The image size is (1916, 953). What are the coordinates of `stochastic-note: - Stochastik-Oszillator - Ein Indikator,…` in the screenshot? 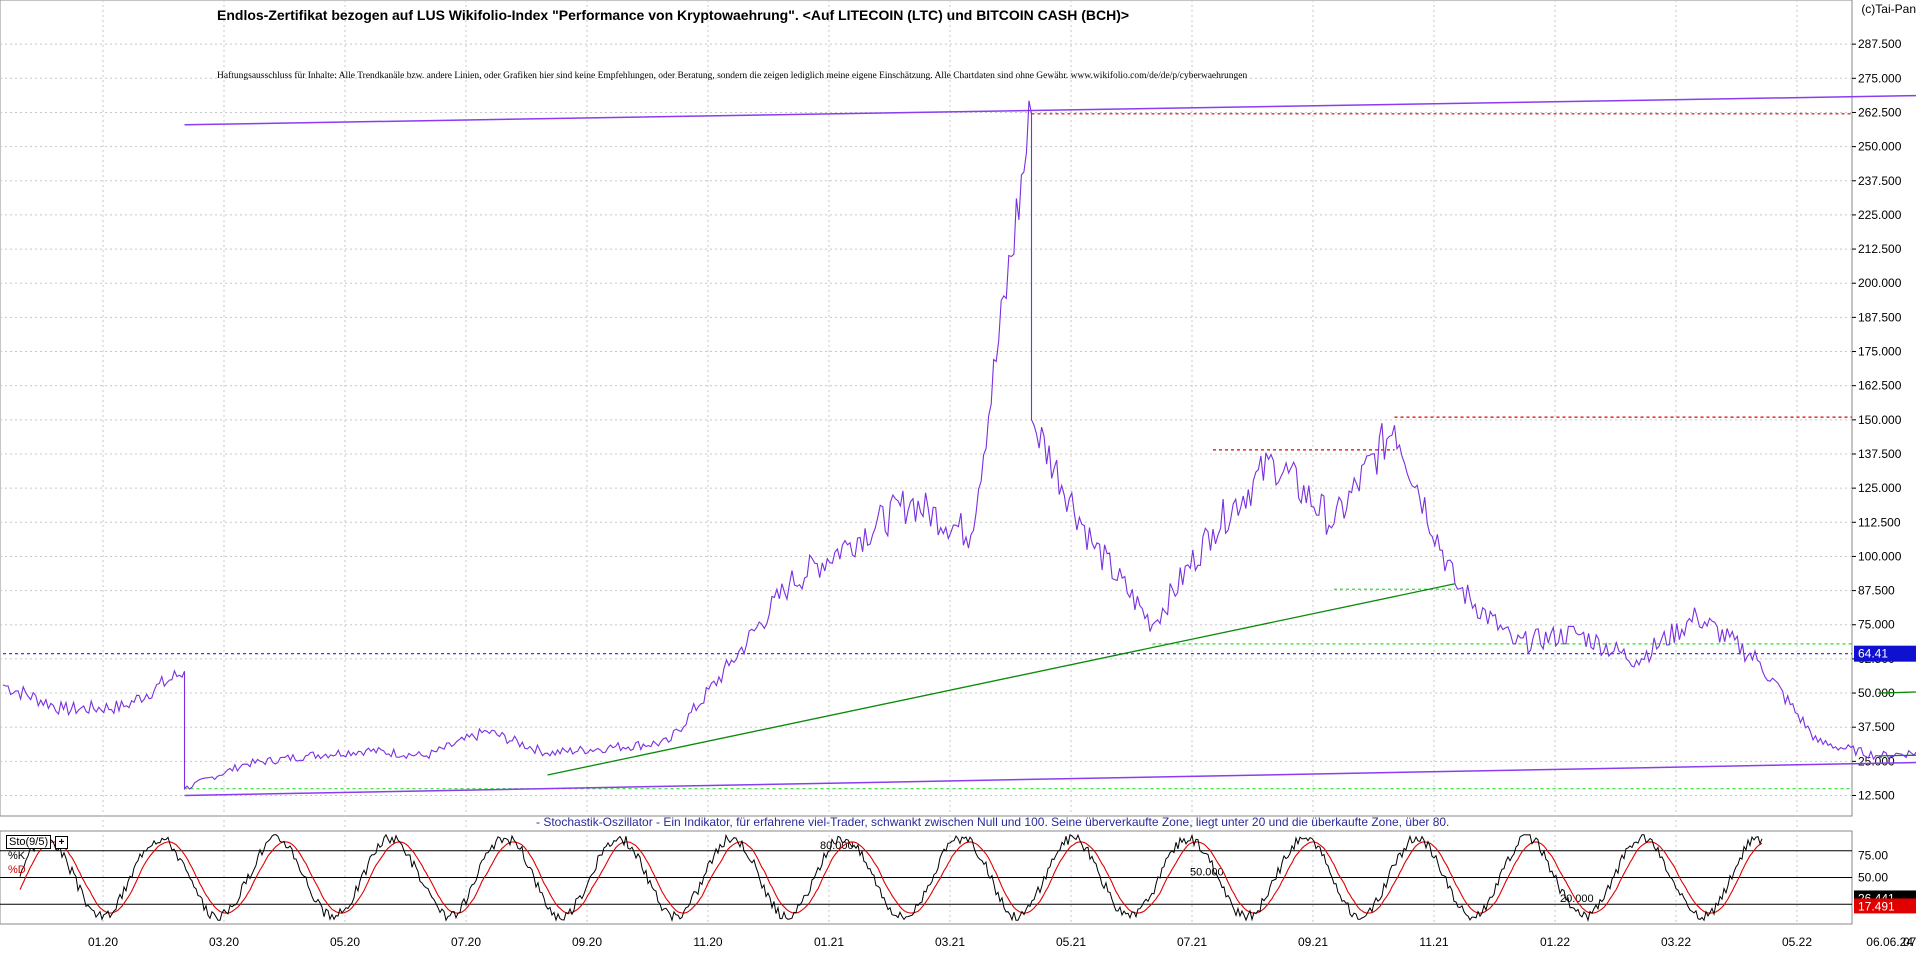 It's located at (992, 822).